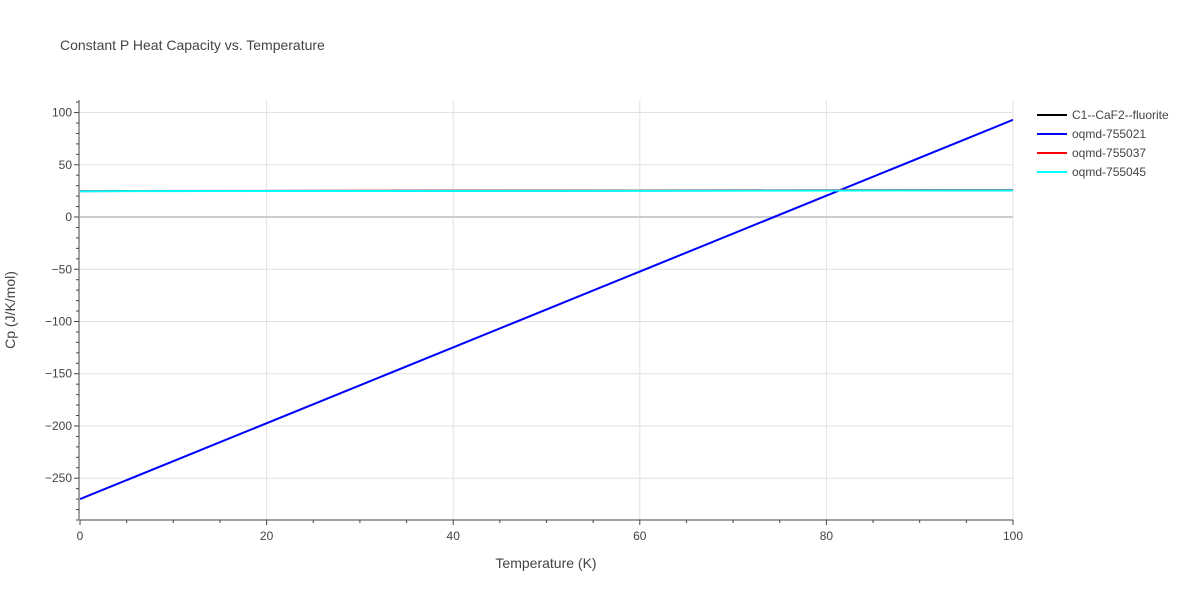 This screenshot has height=600, width=1200. Describe the element at coordinates (58, 321) in the screenshot. I see `y-tick-label: −100` at that location.